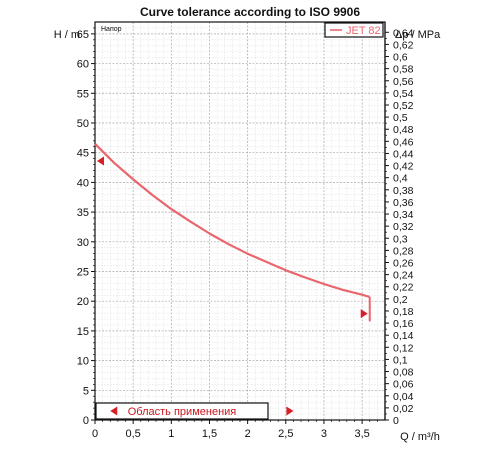 This screenshot has width=500, height=450. I want to click on y-tick-label: 10, so click(83, 362).